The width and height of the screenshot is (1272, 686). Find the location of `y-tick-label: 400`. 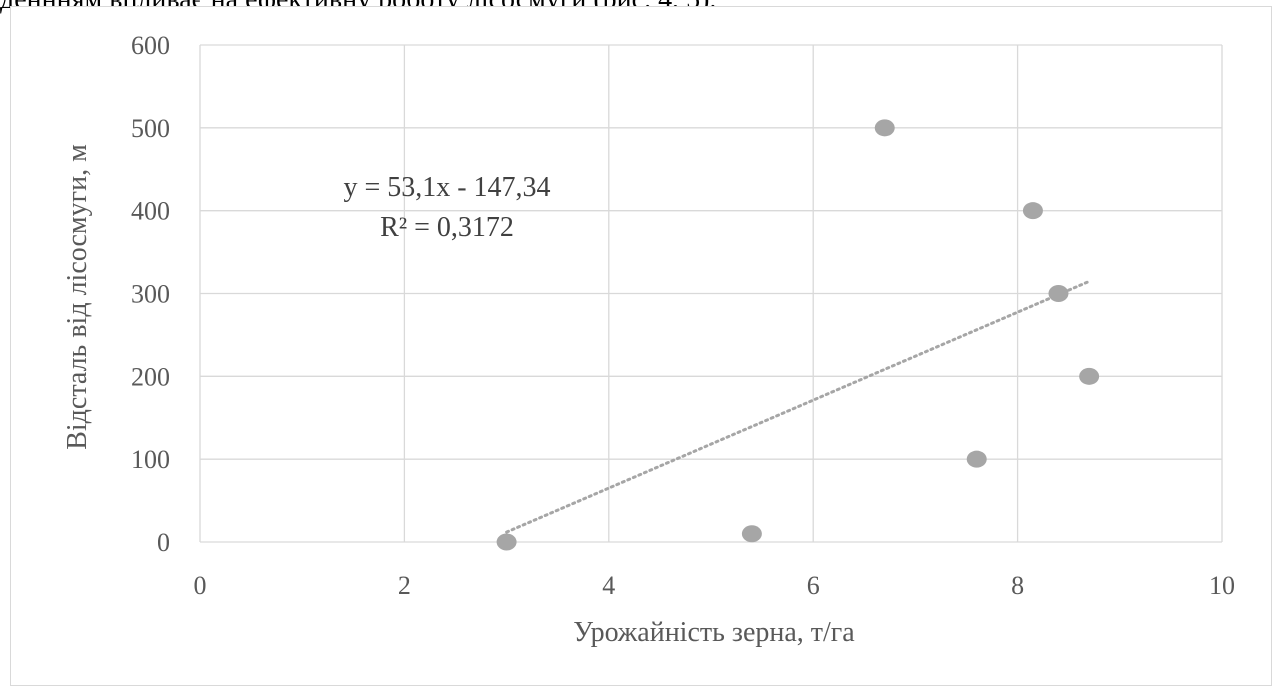

y-tick-label: 400 is located at coordinates (150, 211).